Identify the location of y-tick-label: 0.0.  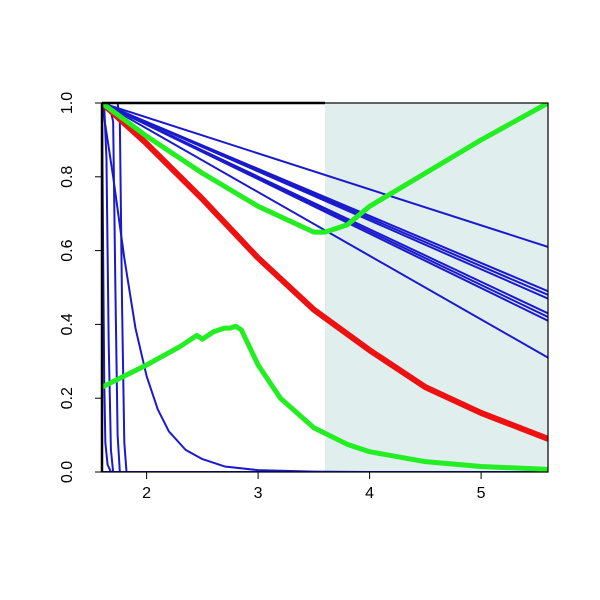
(67, 472).